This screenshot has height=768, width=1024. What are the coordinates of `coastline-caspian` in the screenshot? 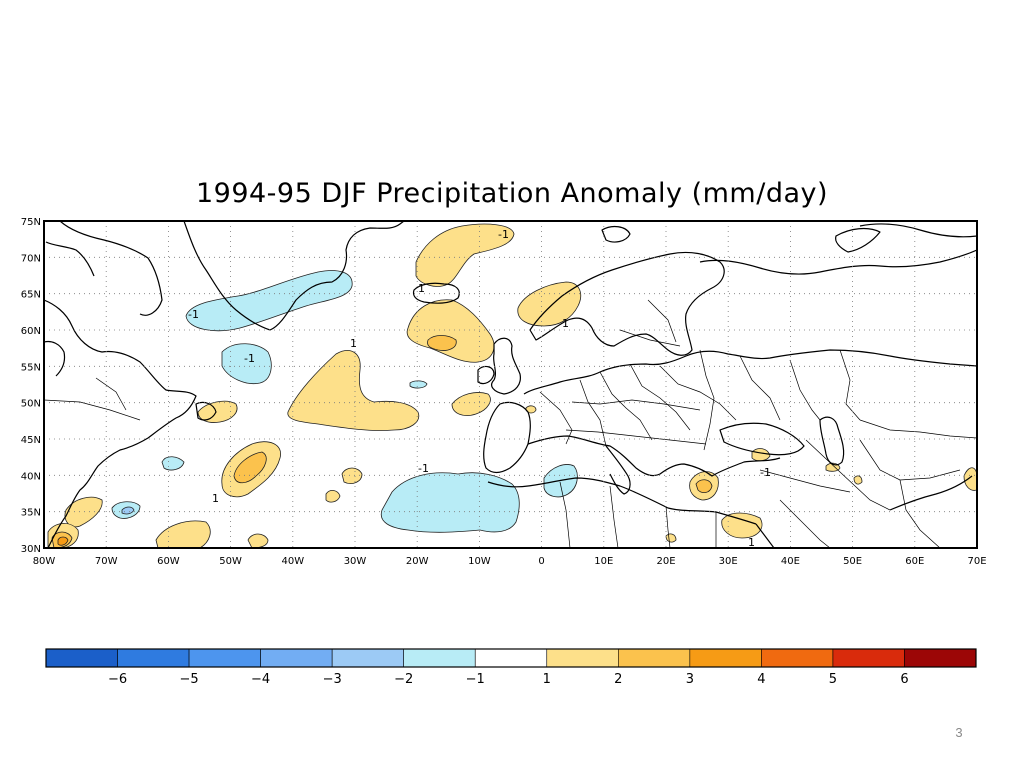 It's located at (832, 441).